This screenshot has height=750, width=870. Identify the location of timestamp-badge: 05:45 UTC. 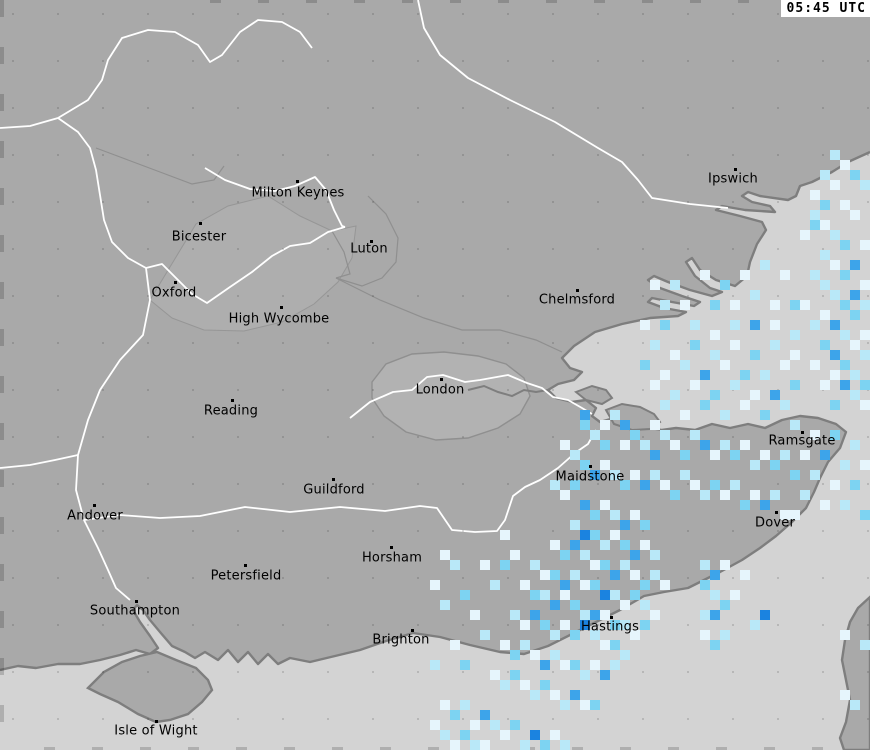
(825, 8).